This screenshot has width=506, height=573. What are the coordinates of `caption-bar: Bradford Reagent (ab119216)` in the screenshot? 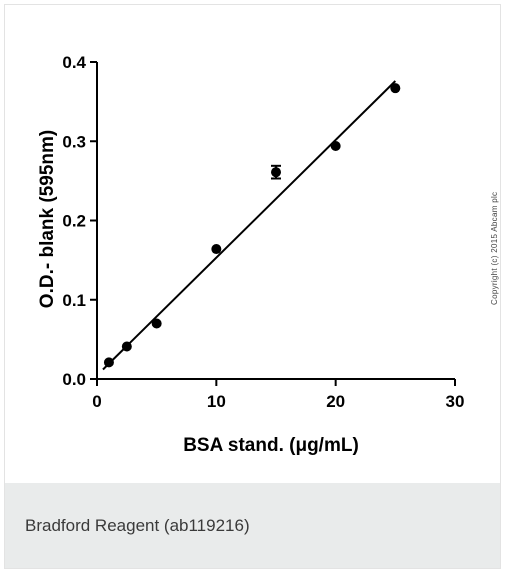 It's located at (252, 525).